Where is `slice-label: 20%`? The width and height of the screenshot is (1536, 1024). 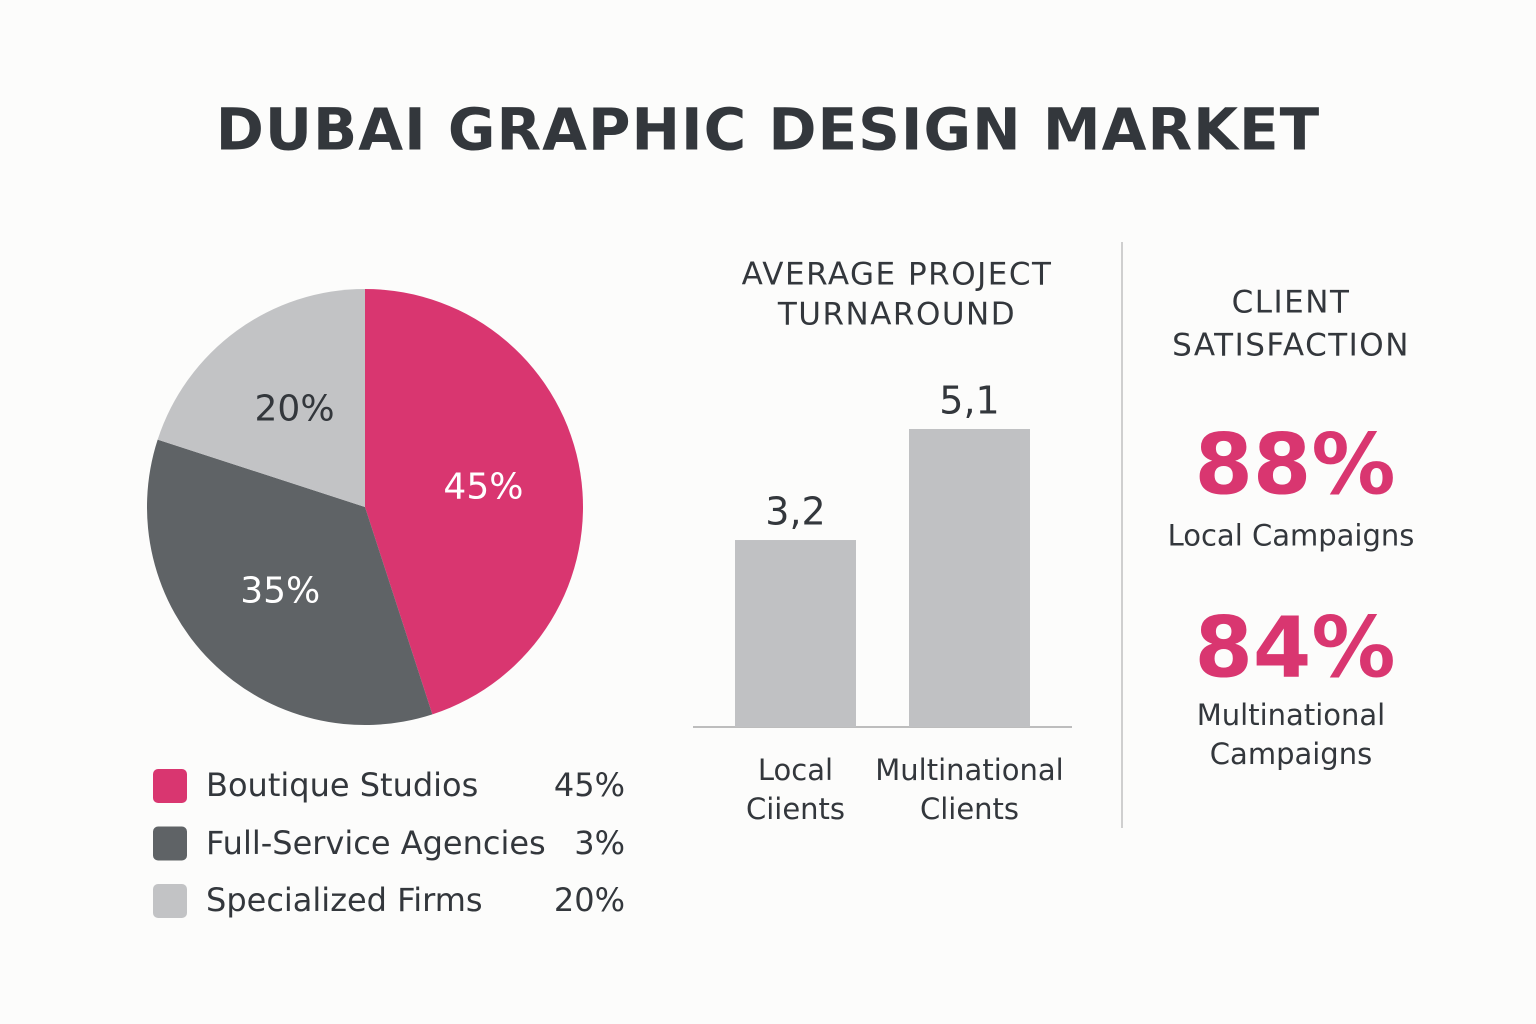 slice-label: 20% is located at coordinates (294, 409).